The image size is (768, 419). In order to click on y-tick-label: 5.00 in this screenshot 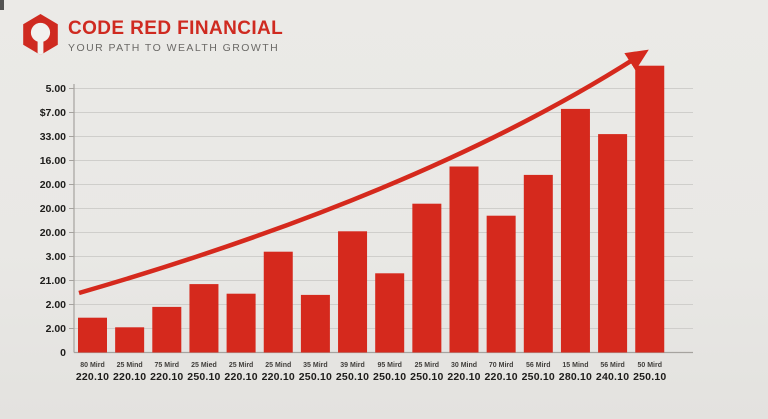, I will do `click(56, 89)`.